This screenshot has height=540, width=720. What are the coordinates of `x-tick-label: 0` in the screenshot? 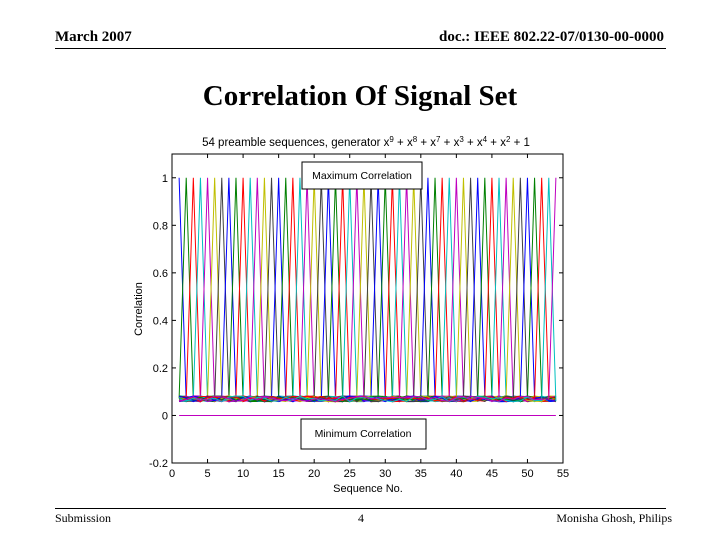 It's located at (172, 474).